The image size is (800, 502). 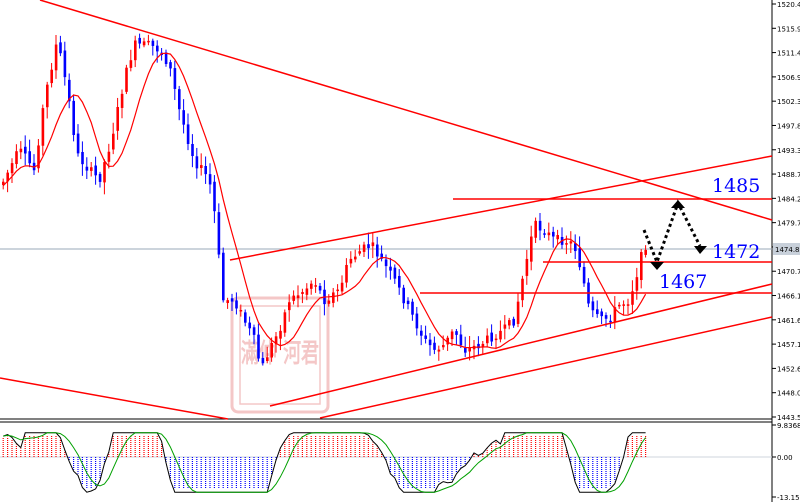 I want to click on osc-tick-label: -13.1579, so click(x=788, y=498).